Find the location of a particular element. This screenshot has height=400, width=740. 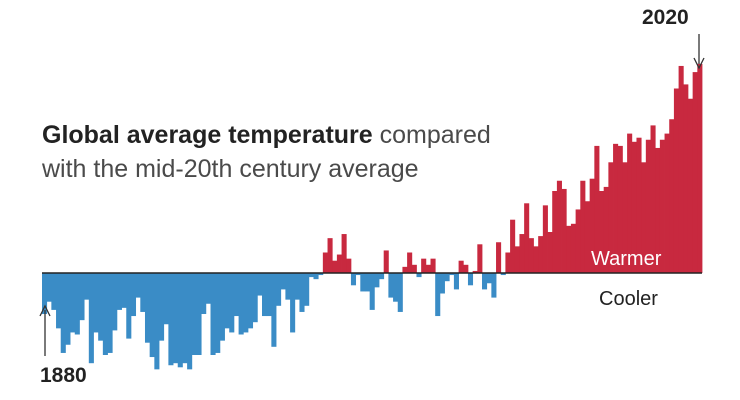

bar-1965 is located at coordinates (442, 283).